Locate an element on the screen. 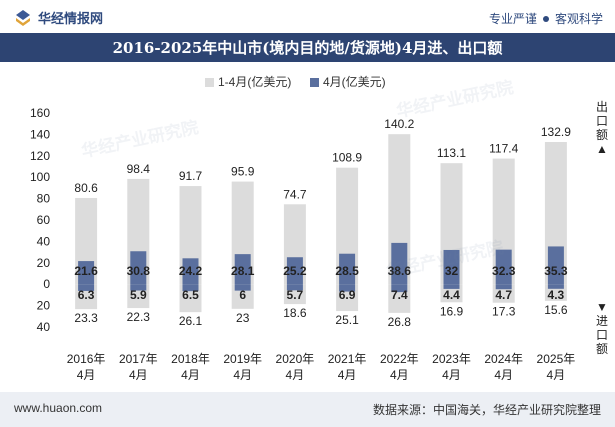 The height and width of the screenshot is (427, 615). data-label-monthly-export: 35.3 is located at coordinates (556, 271).